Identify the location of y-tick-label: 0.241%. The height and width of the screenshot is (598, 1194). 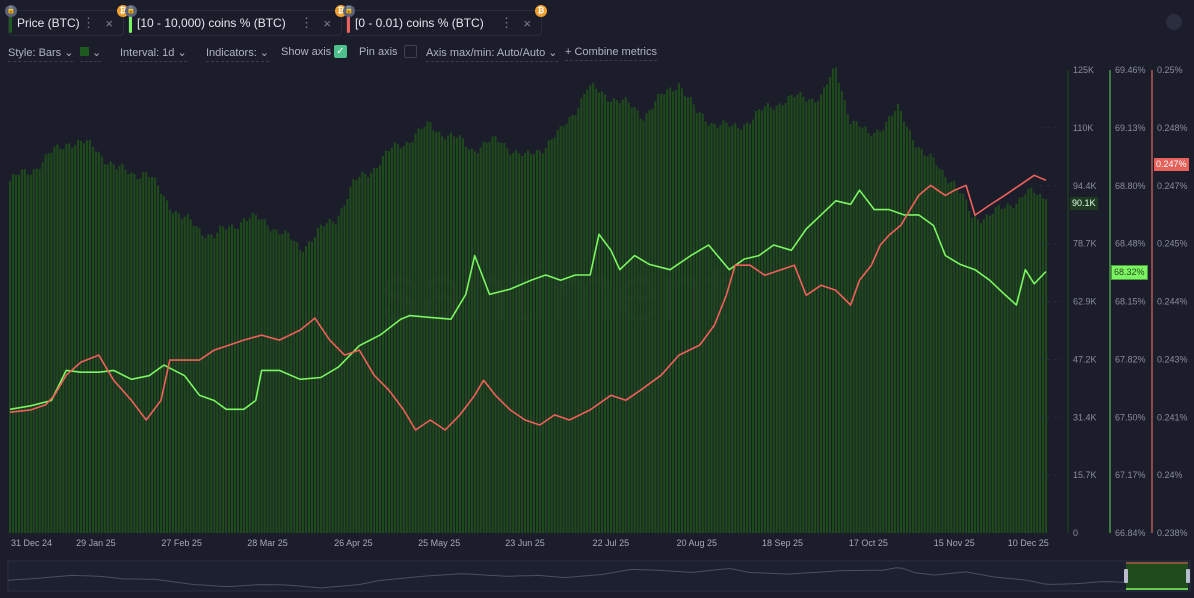
(1172, 417).